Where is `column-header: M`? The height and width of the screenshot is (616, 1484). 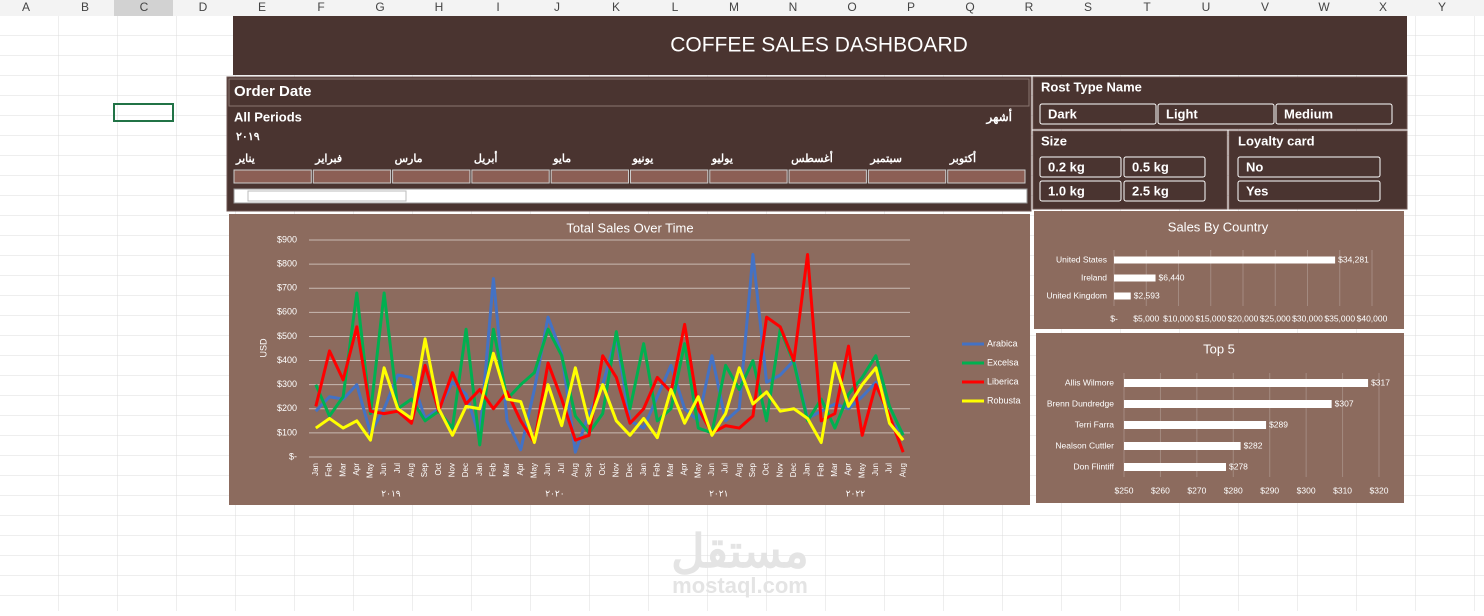 column-header: M is located at coordinates (734, 7).